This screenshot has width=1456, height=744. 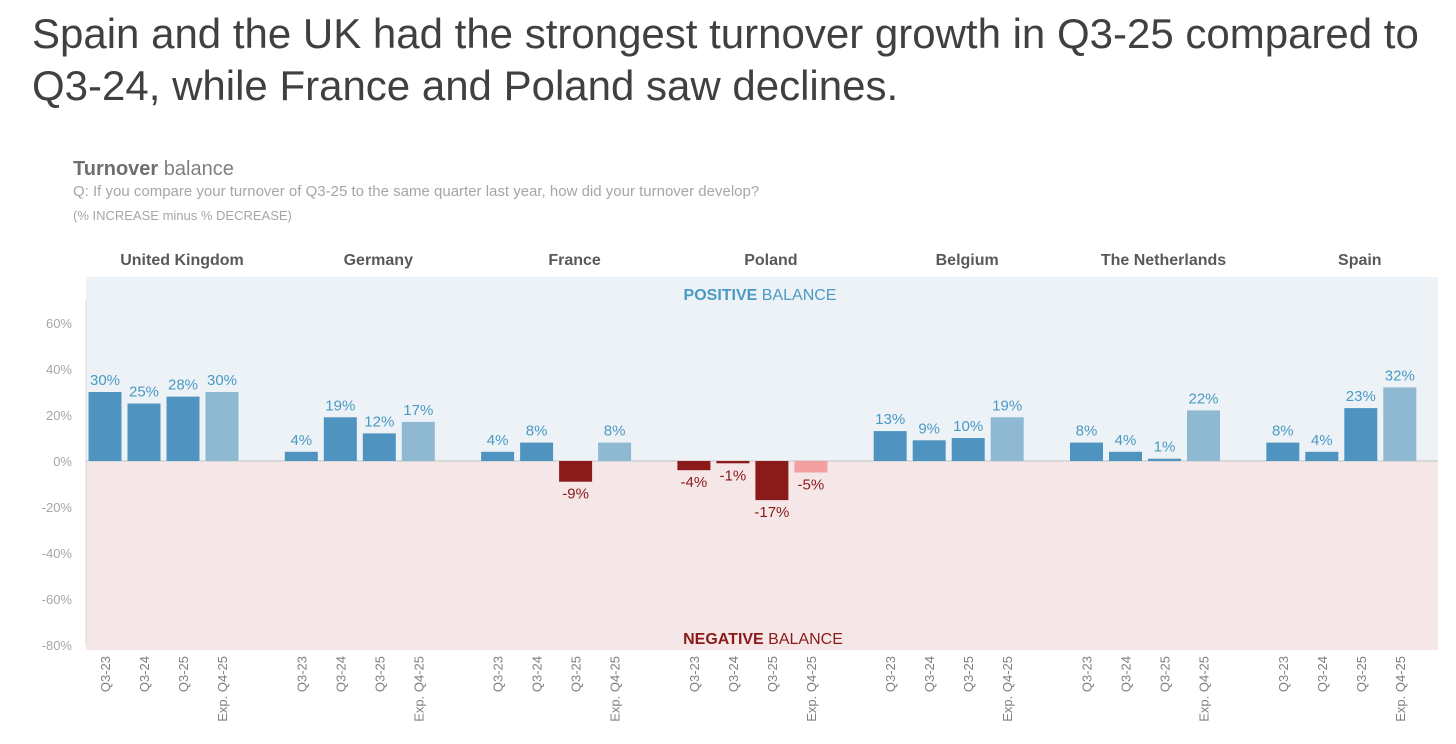 I want to click on data-label: 13%, so click(x=890, y=419).